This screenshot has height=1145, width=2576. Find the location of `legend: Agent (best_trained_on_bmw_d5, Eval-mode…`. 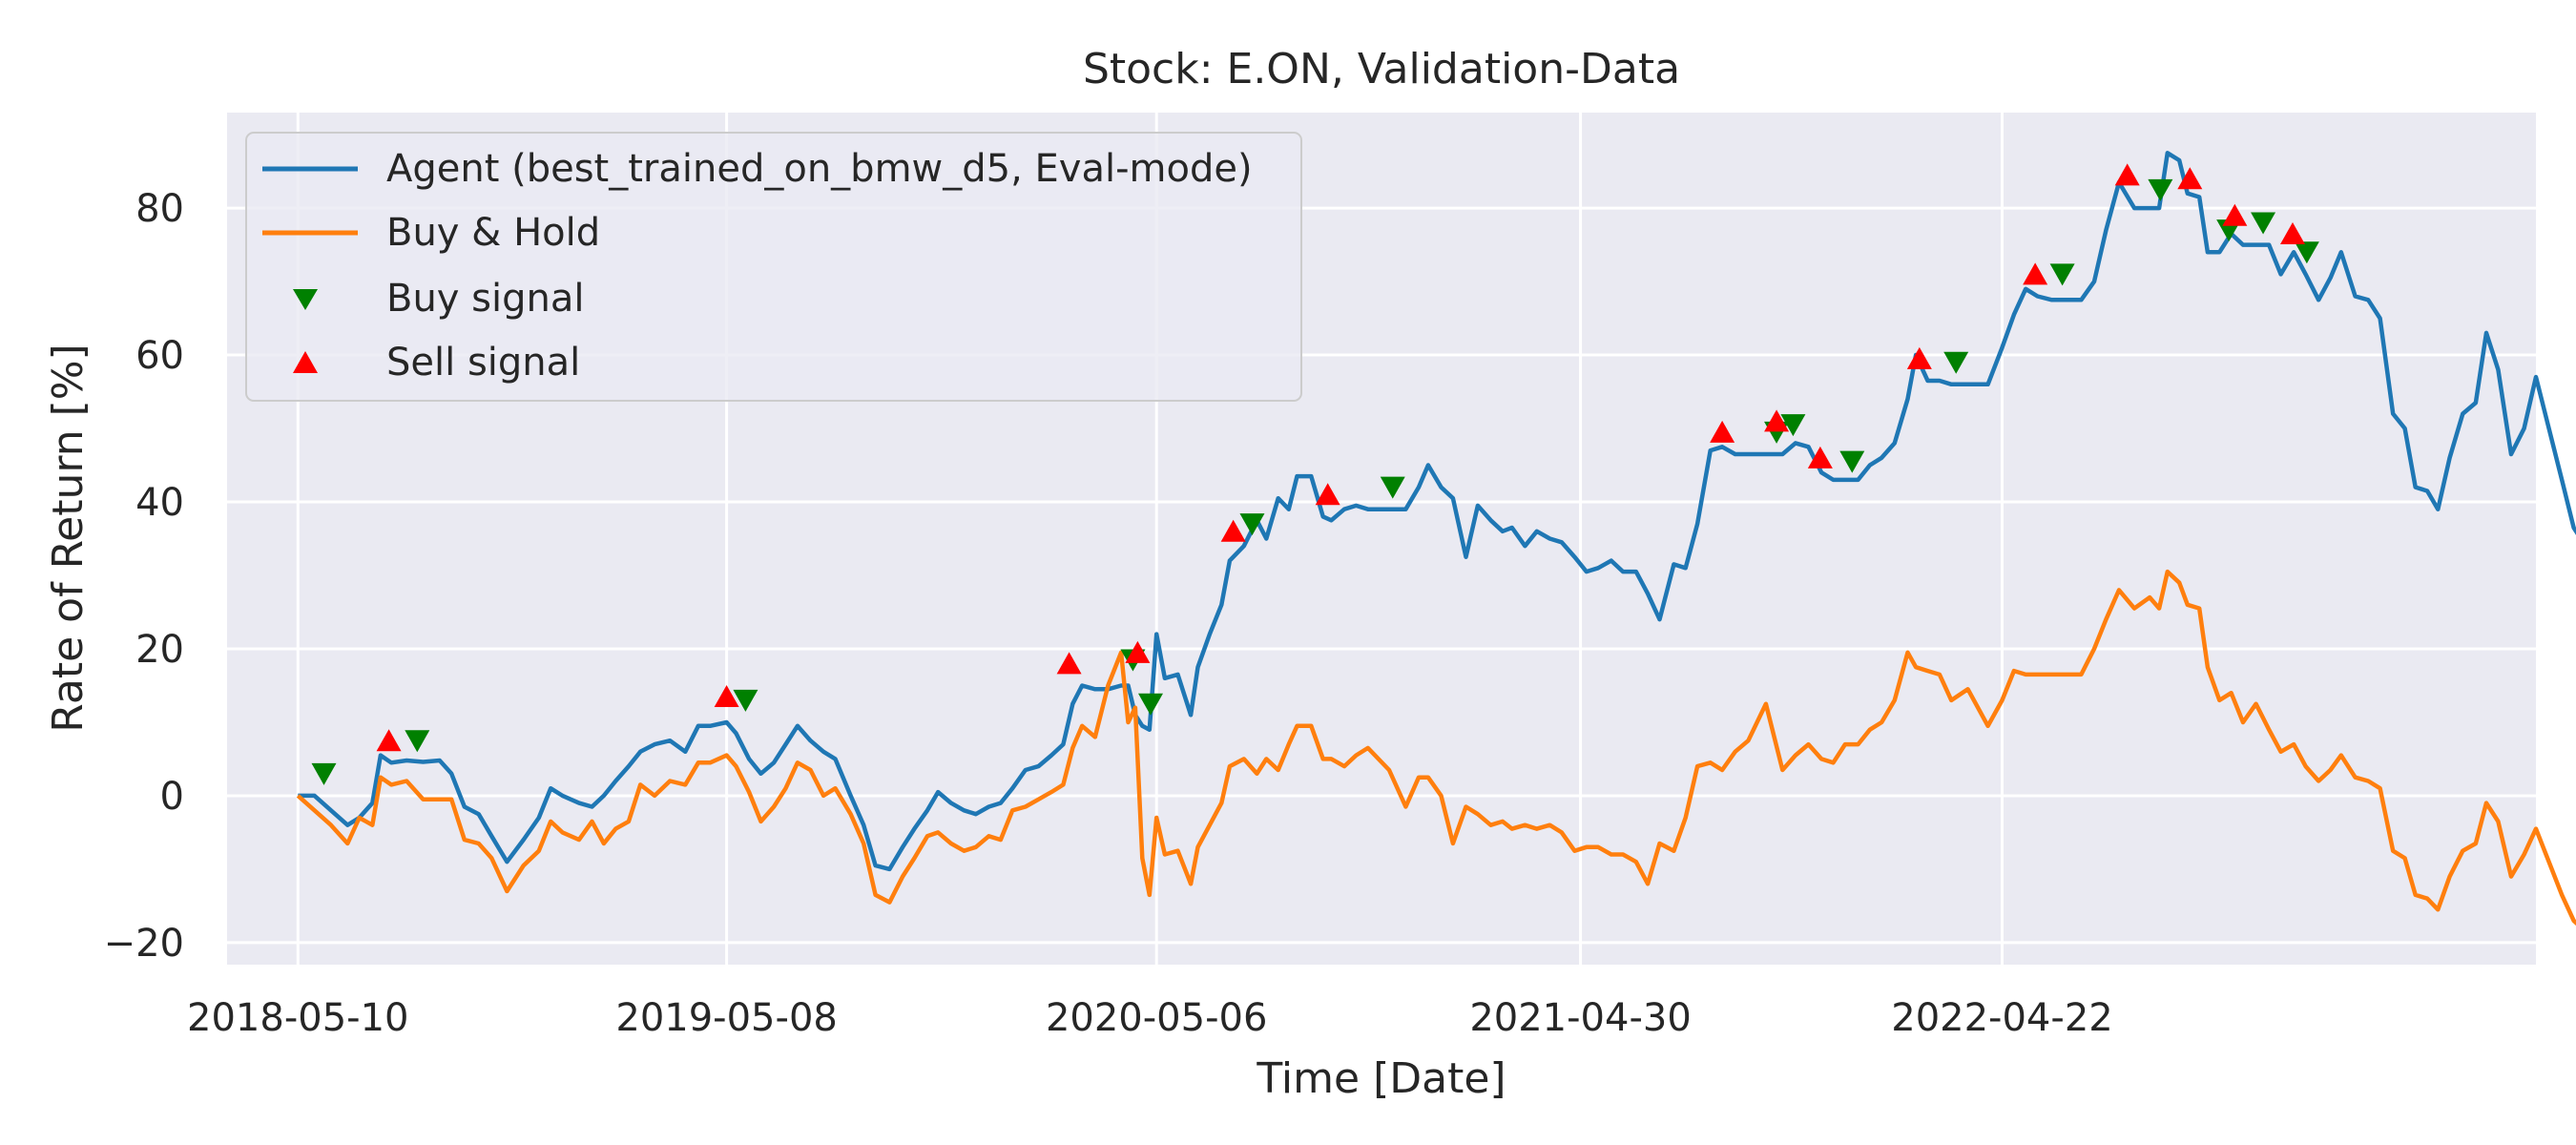

legend: Agent (best_trained_on_bmw_d5, Eval-mode… is located at coordinates (773, 267).